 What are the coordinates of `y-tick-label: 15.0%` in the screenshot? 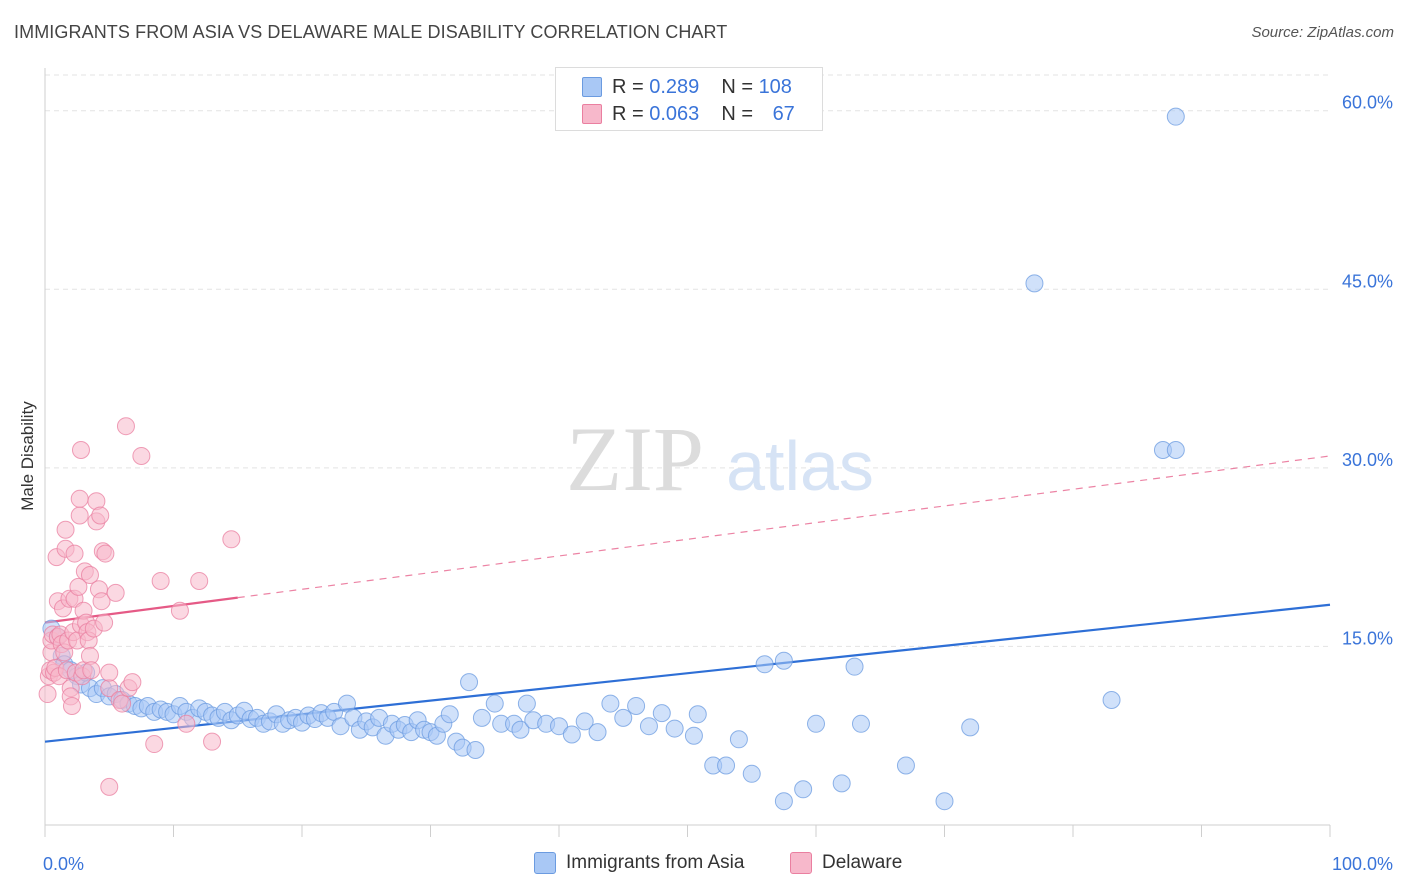 It's located at (1367, 638).